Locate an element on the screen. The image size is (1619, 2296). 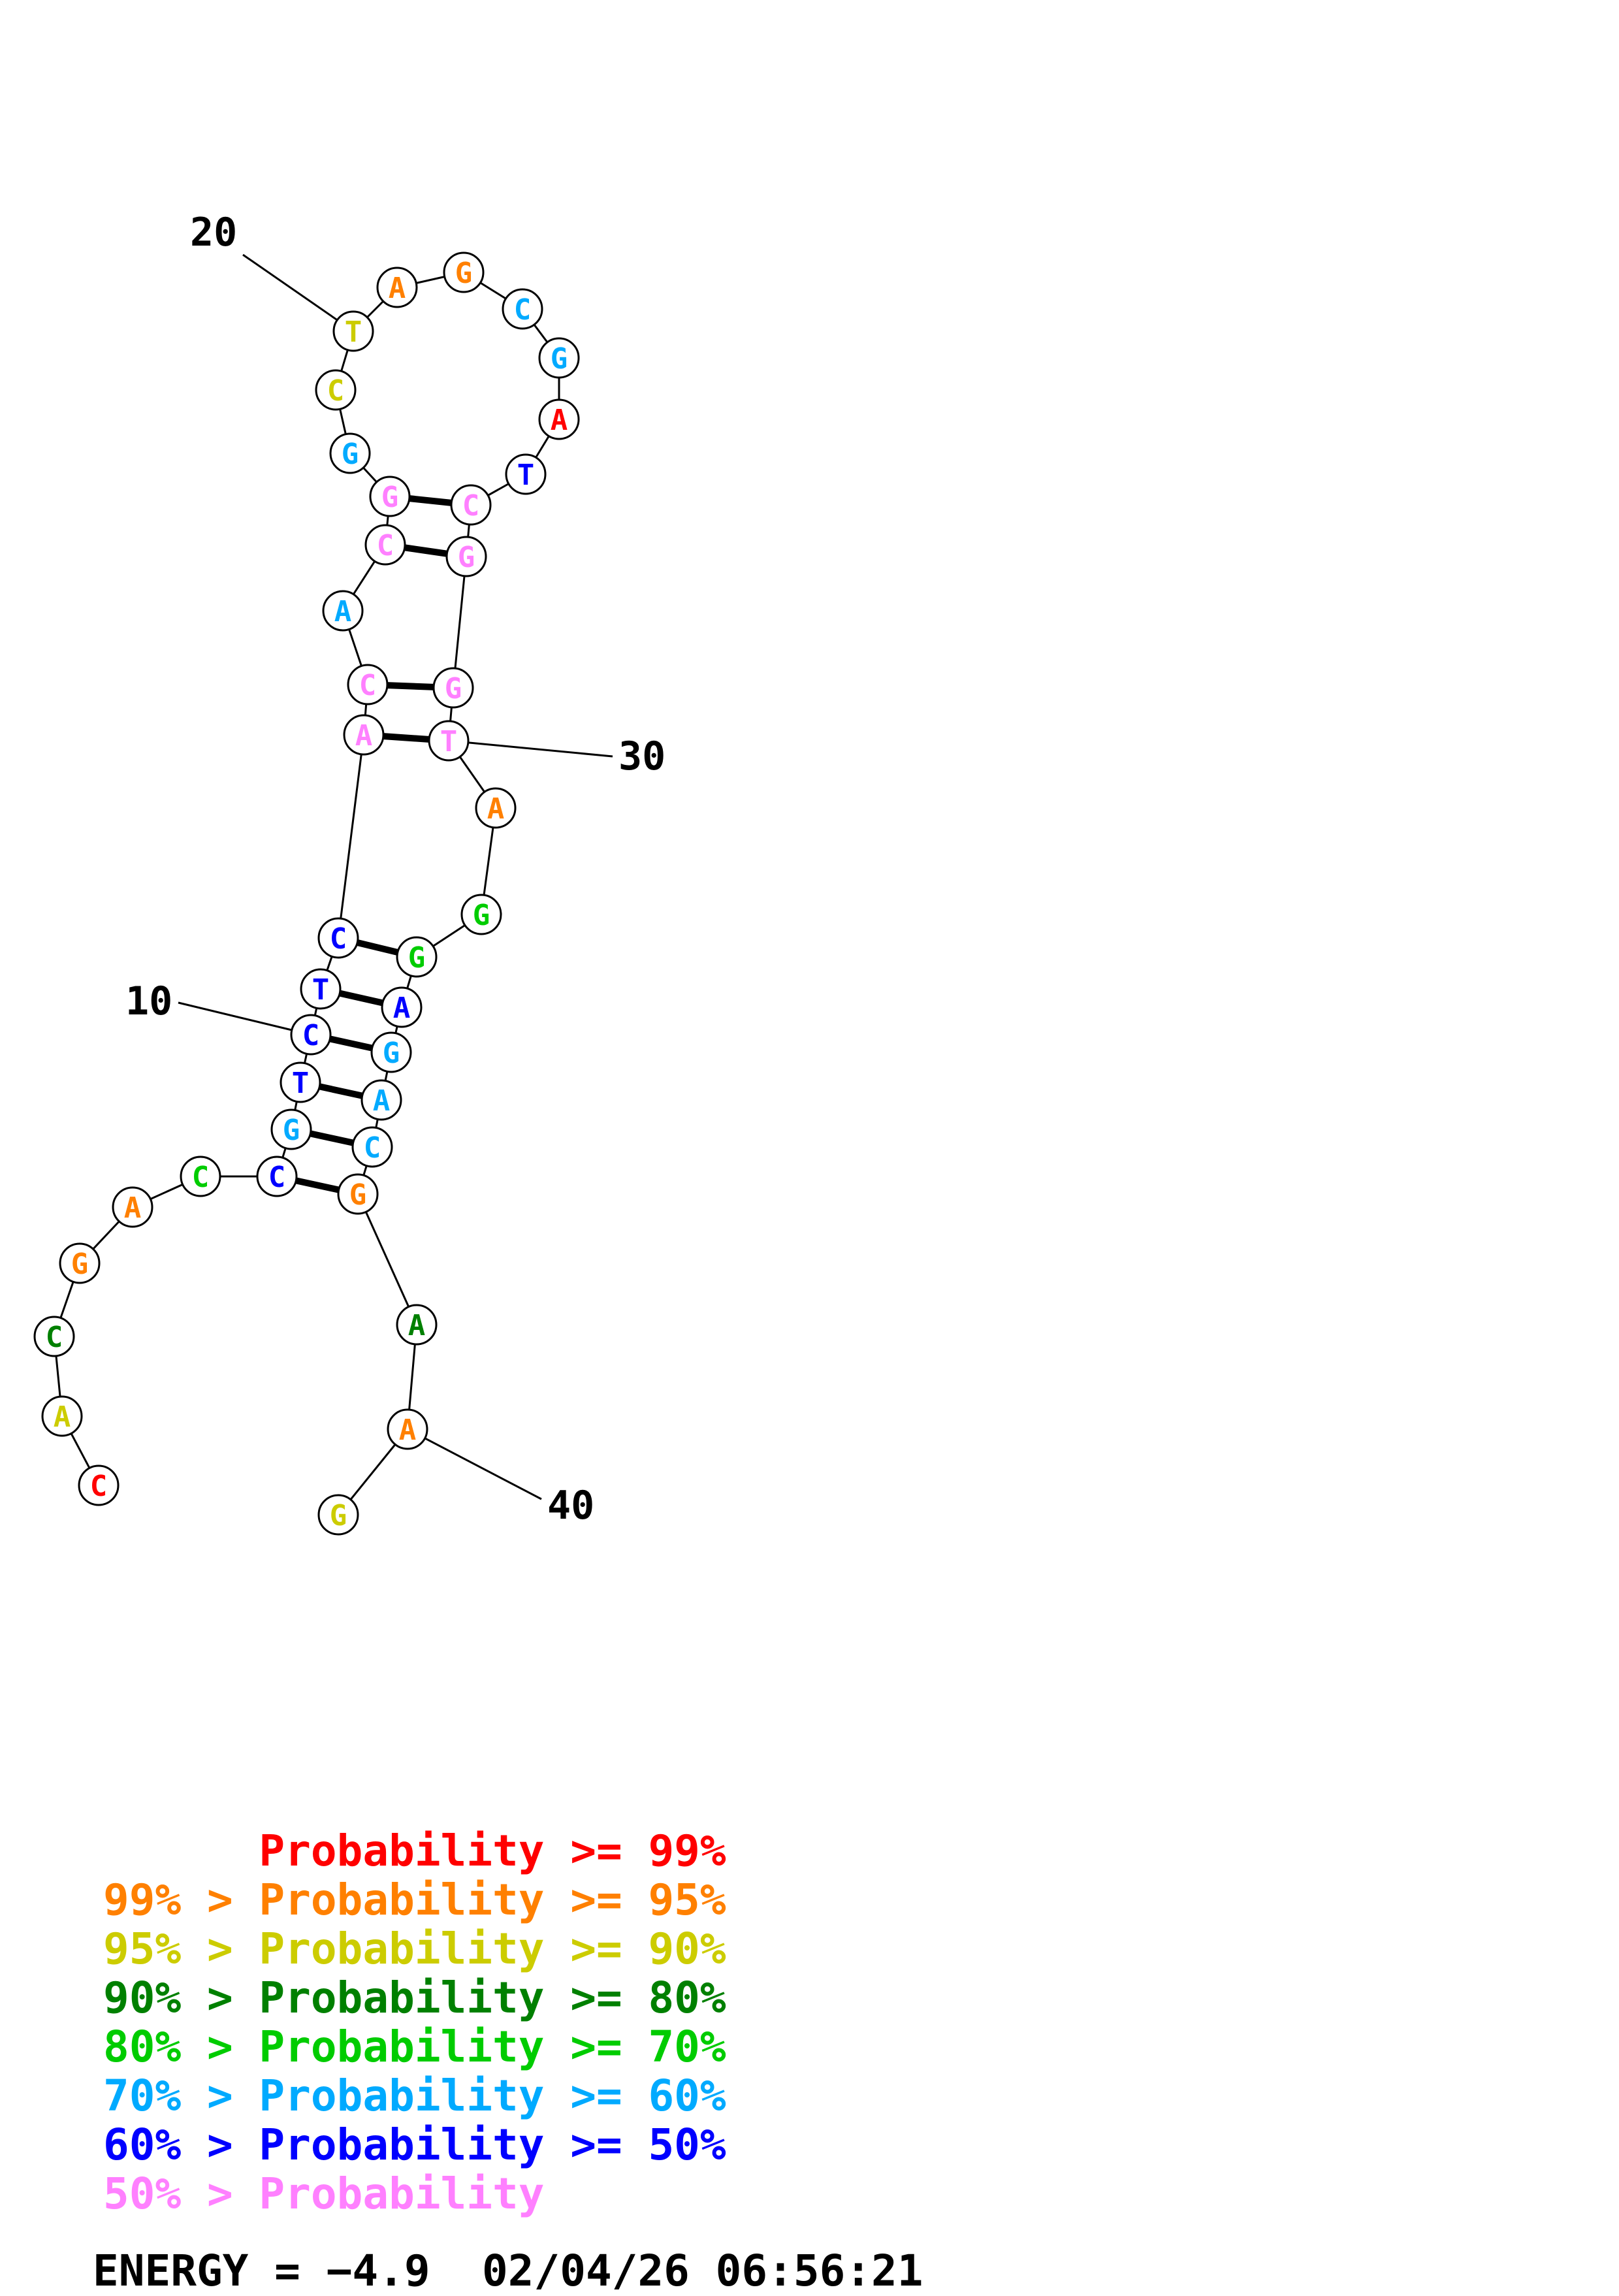
legend-row: 95% > Probability >= 90% is located at coordinates (414, 1949).